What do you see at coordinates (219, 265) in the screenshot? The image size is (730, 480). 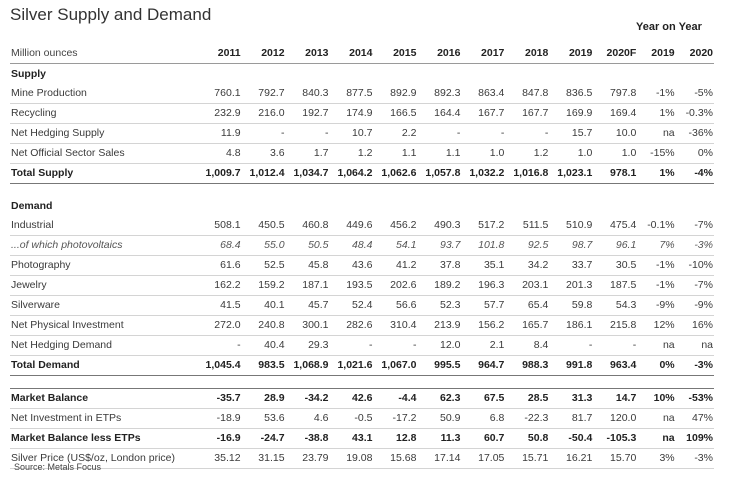 I see `value-cell: 61.6` at bounding box center [219, 265].